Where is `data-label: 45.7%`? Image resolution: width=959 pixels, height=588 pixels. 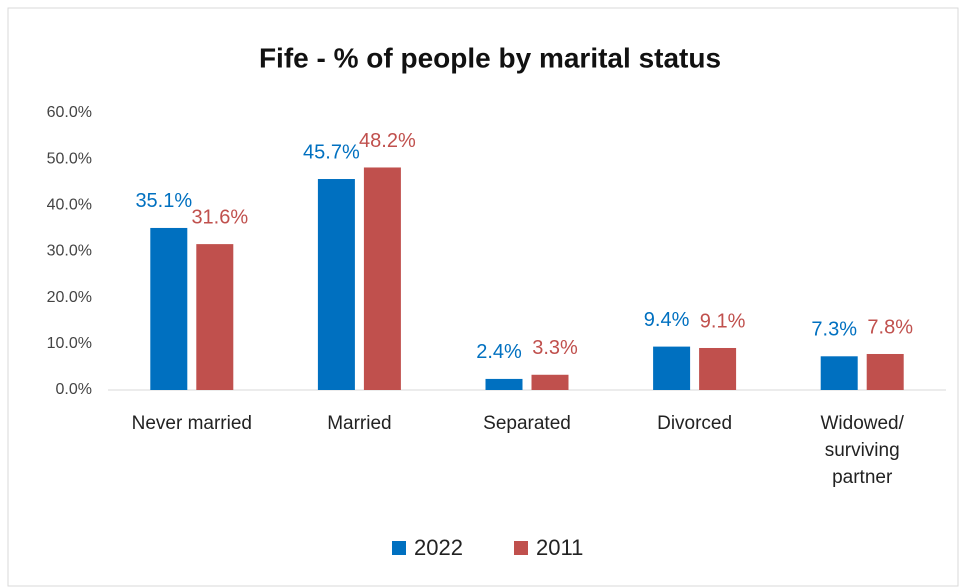 data-label: 45.7% is located at coordinates (331, 152).